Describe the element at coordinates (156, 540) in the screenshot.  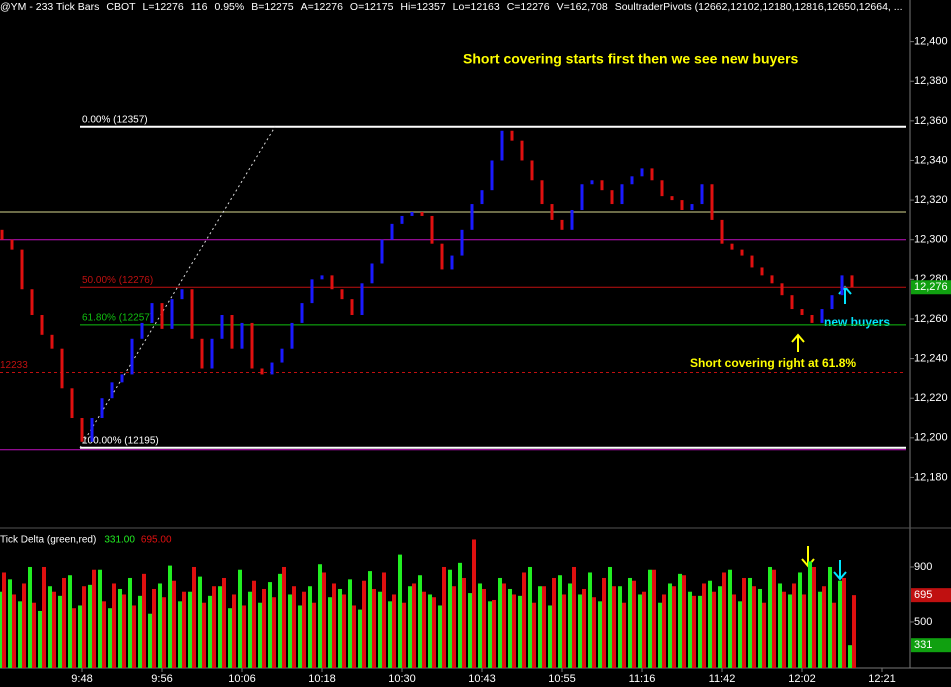
I see `legend-value: 695.00` at that location.